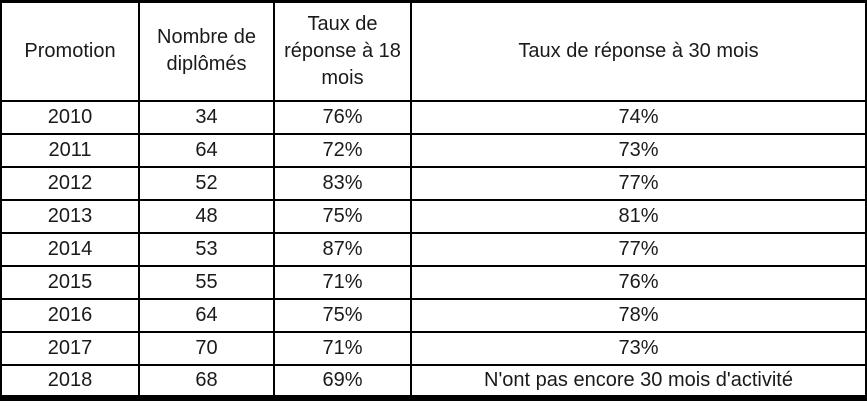  I want to click on table-row: 2017 70 71% 73%, so click(433, 348).